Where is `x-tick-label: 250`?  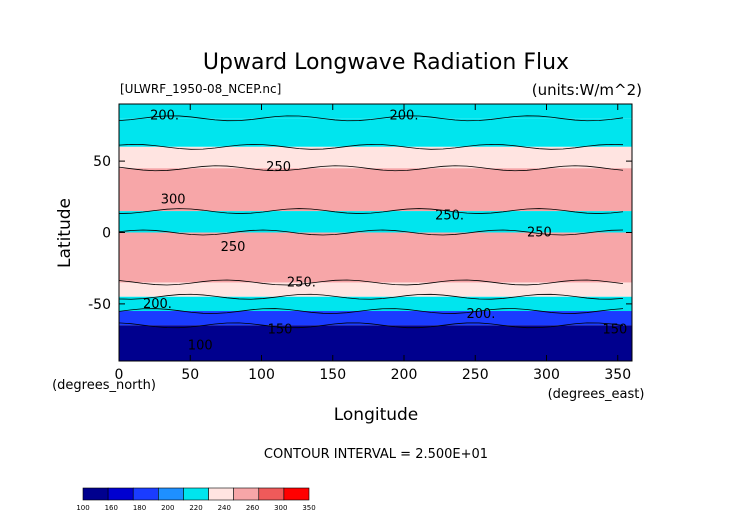
x-tick-label: 250 is located at coordinates (475, 375).